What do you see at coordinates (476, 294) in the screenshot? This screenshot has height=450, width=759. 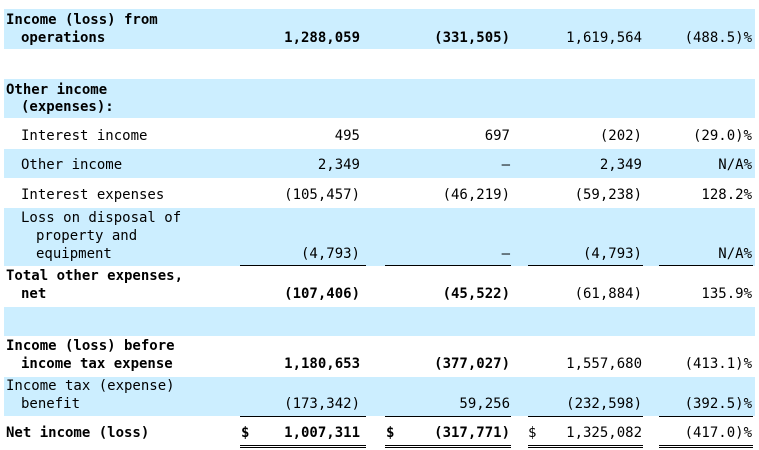 I see `value-col-2: (45,522)` at bounding box center [476, 294].